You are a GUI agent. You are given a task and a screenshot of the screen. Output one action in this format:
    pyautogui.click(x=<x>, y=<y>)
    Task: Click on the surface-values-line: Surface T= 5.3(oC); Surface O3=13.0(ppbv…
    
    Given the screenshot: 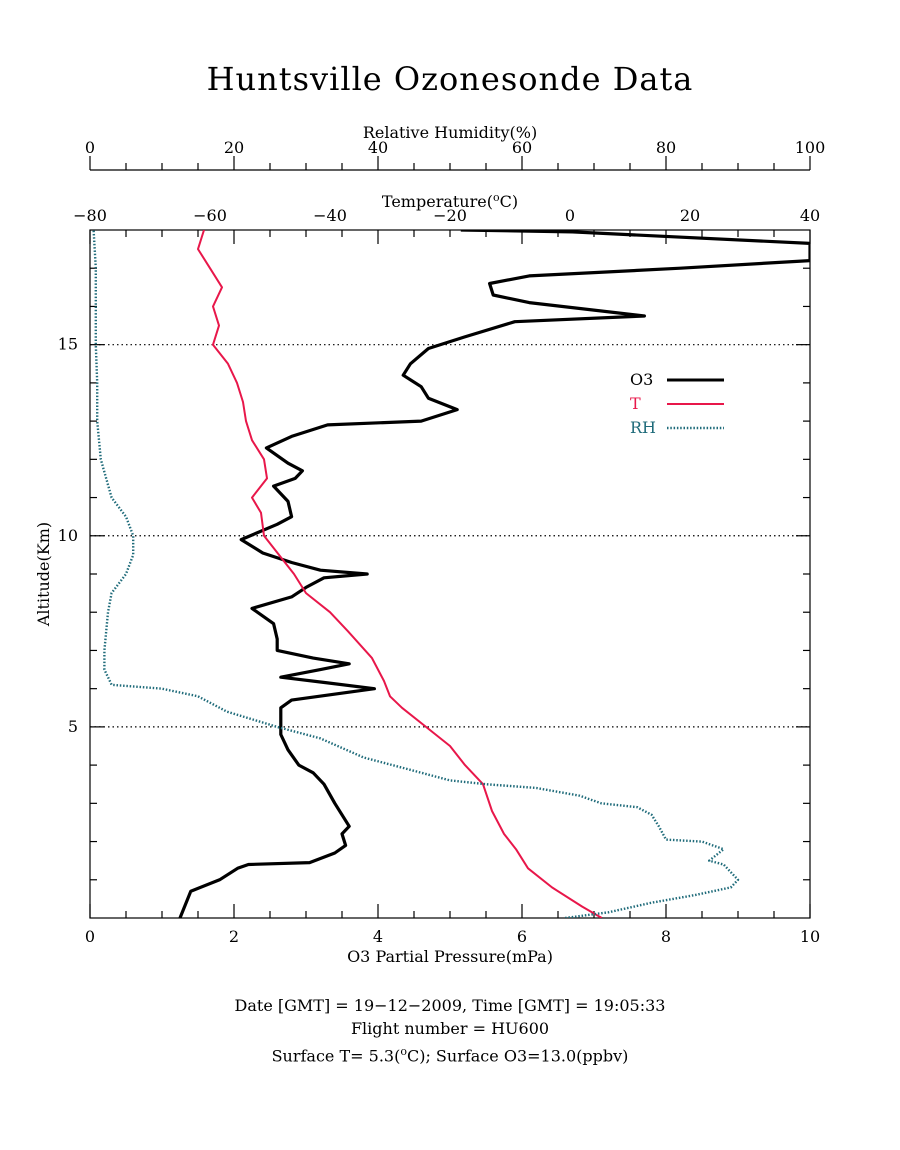 What is the action you would take?
    pyautogui.click(x=450, y=1053)
    